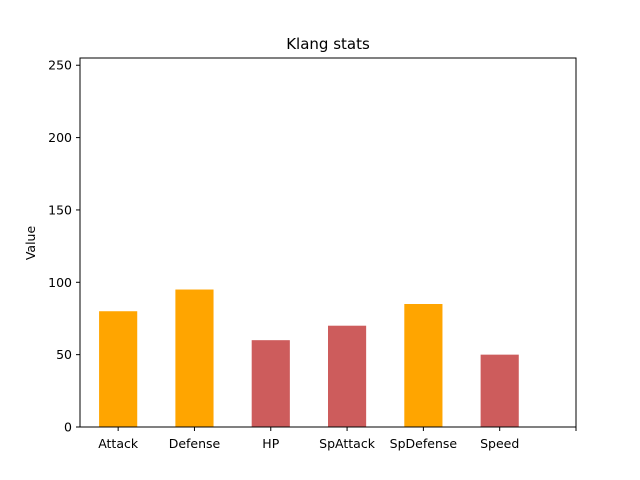  Describe the element at coordinates (194, 358) in the screenshot. I see `bar-defense` at that location.